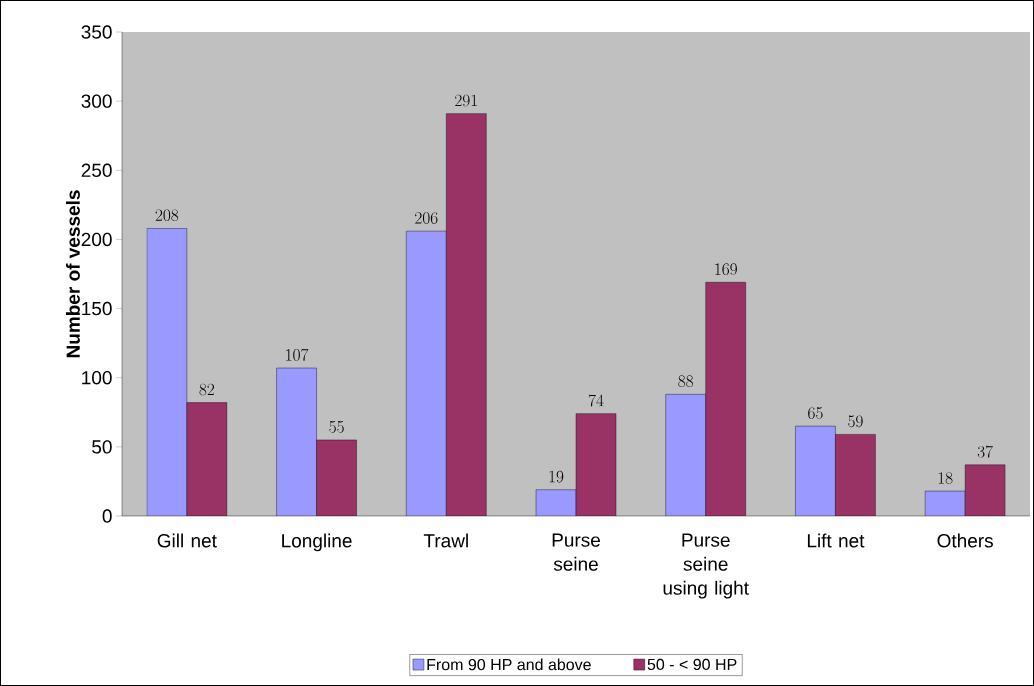 Image resolution: width=1034 pixels, height=686 pixels. Describe the element at coordinates (466, 100) in the screenshot. I see `data-label: 291` at that location.